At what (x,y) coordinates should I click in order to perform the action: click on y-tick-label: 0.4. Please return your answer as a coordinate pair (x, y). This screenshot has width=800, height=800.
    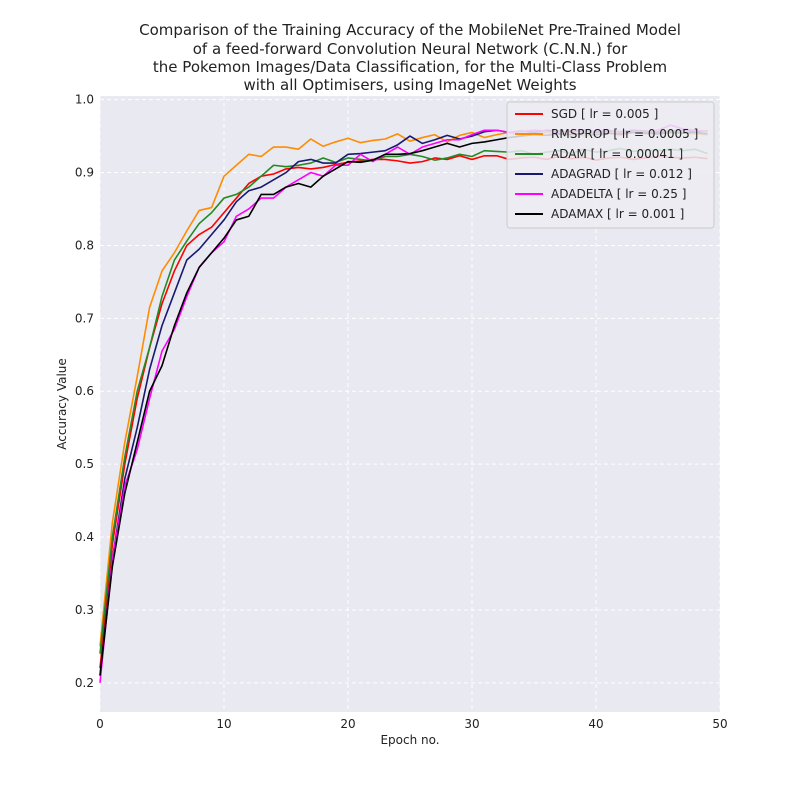
    Looking at the image, I should click on (84, 537).